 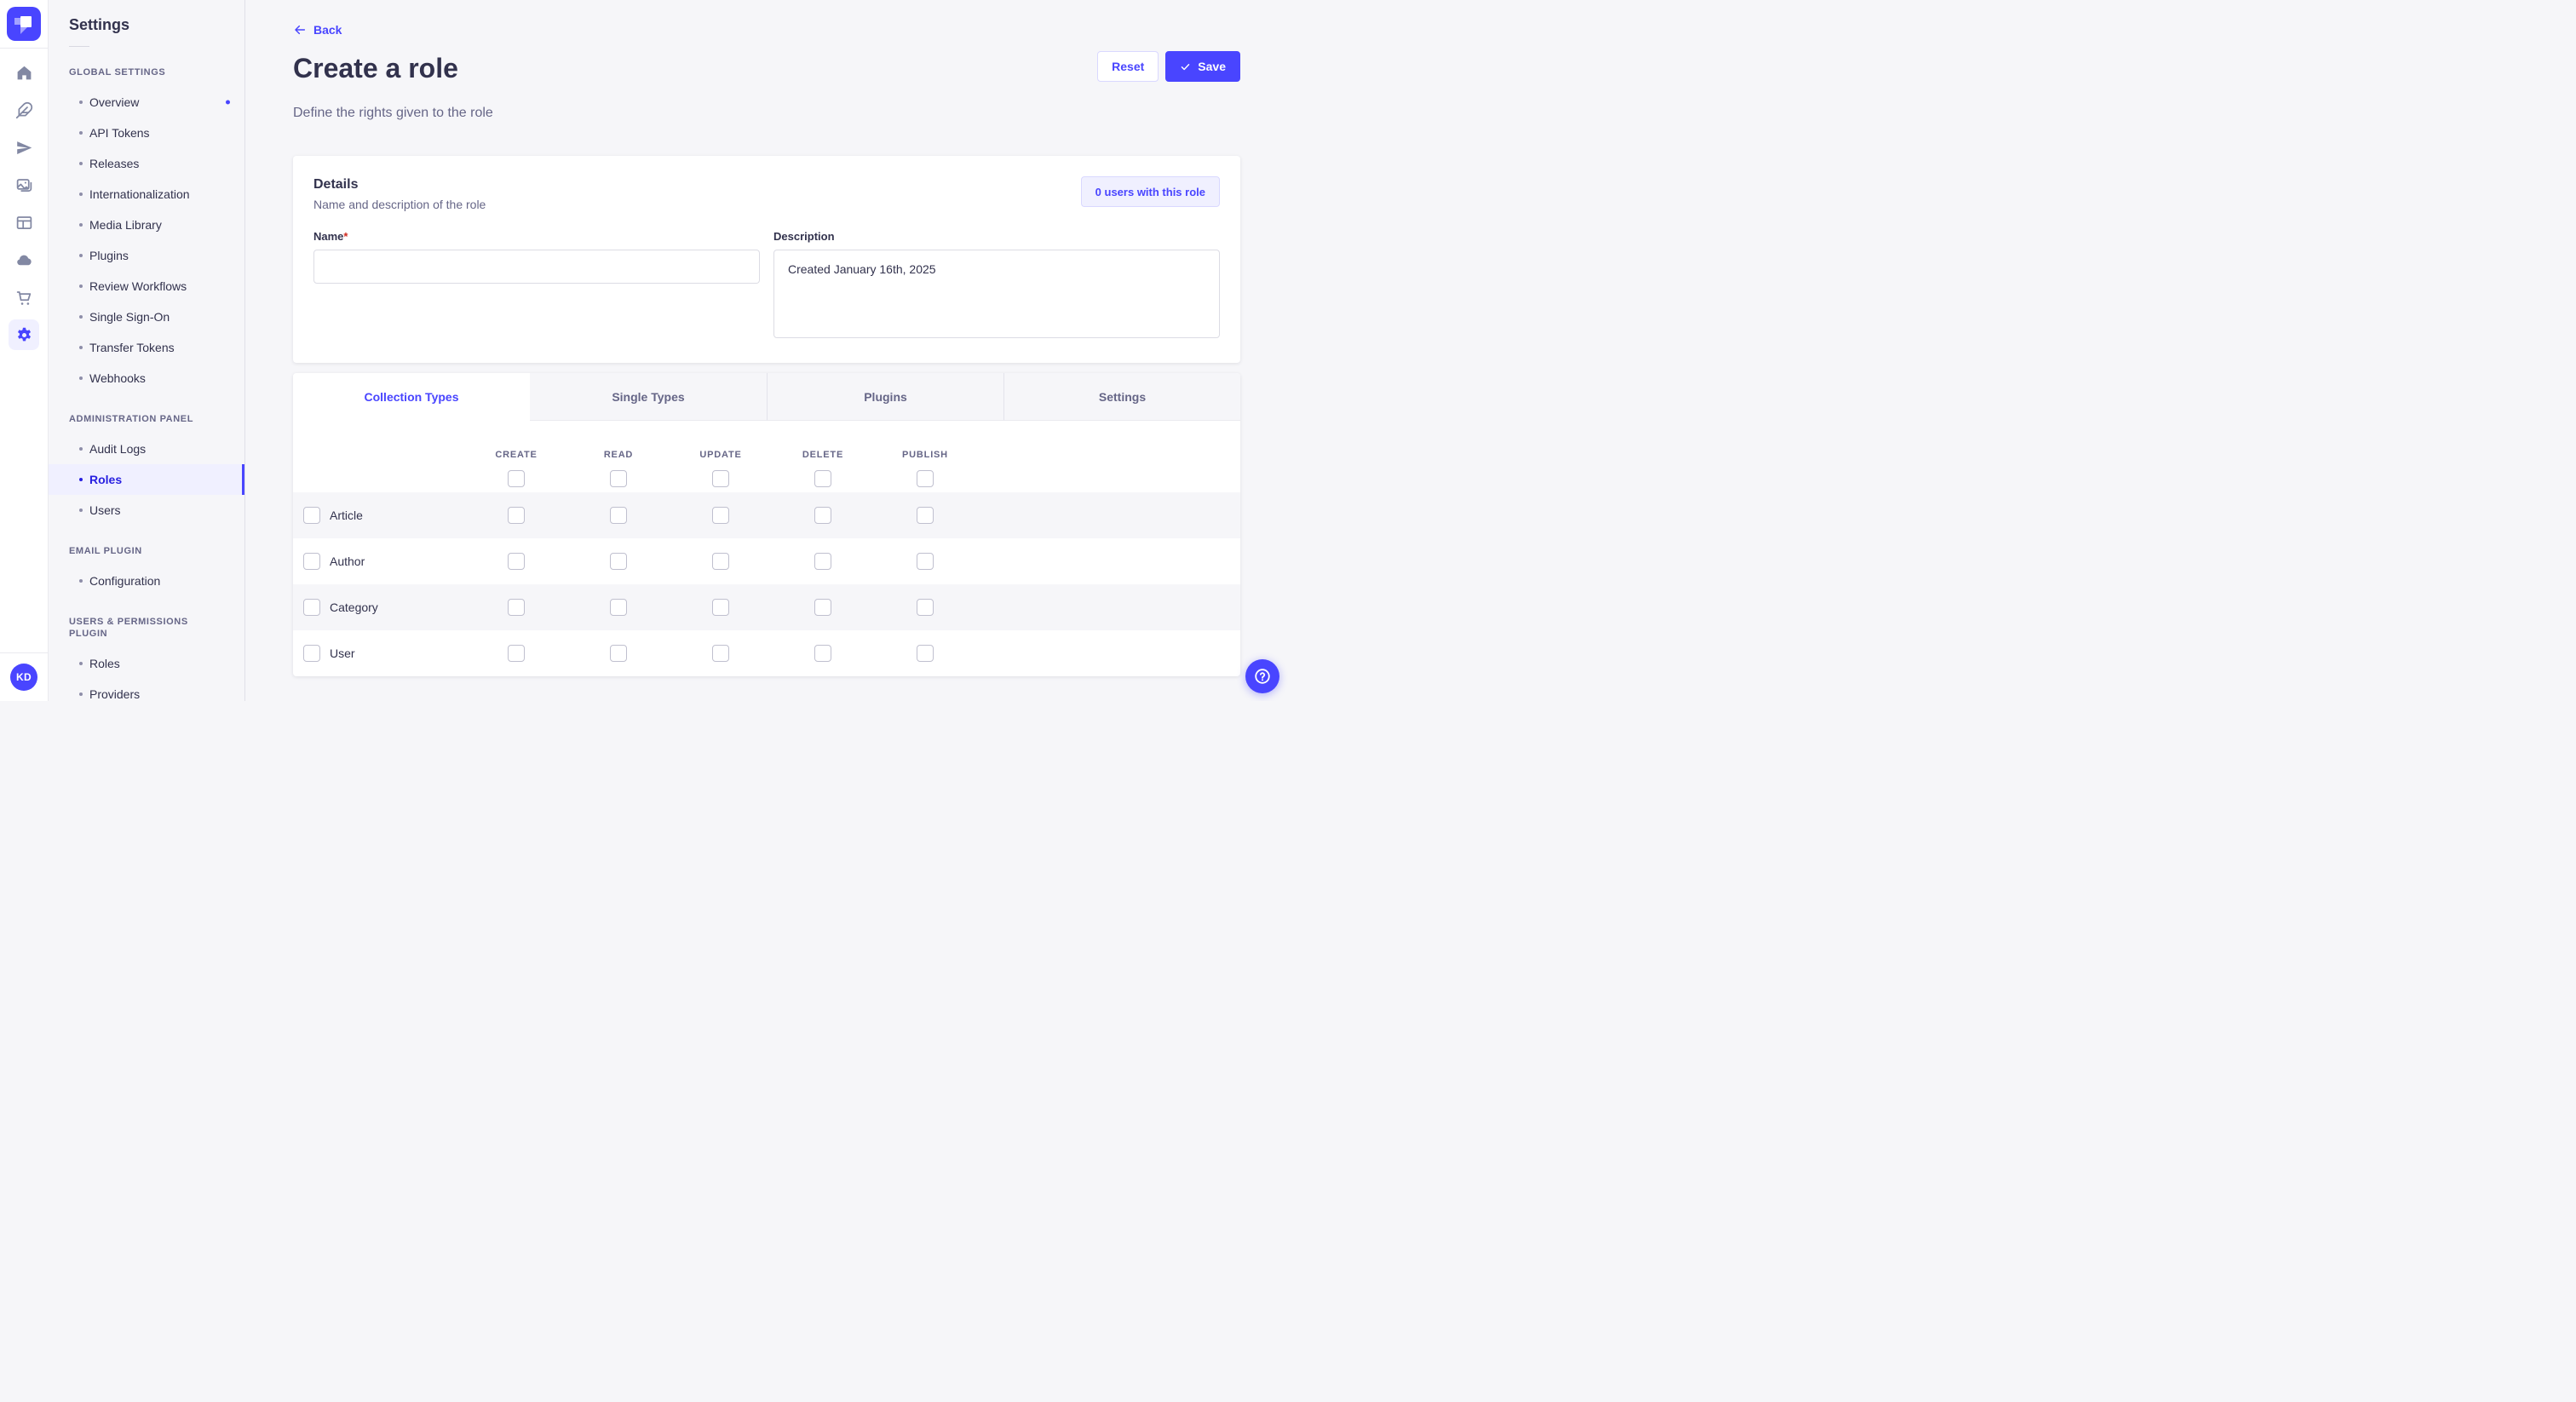 I want to click on rail-nav-item-feather, so click(x=24, y=110).